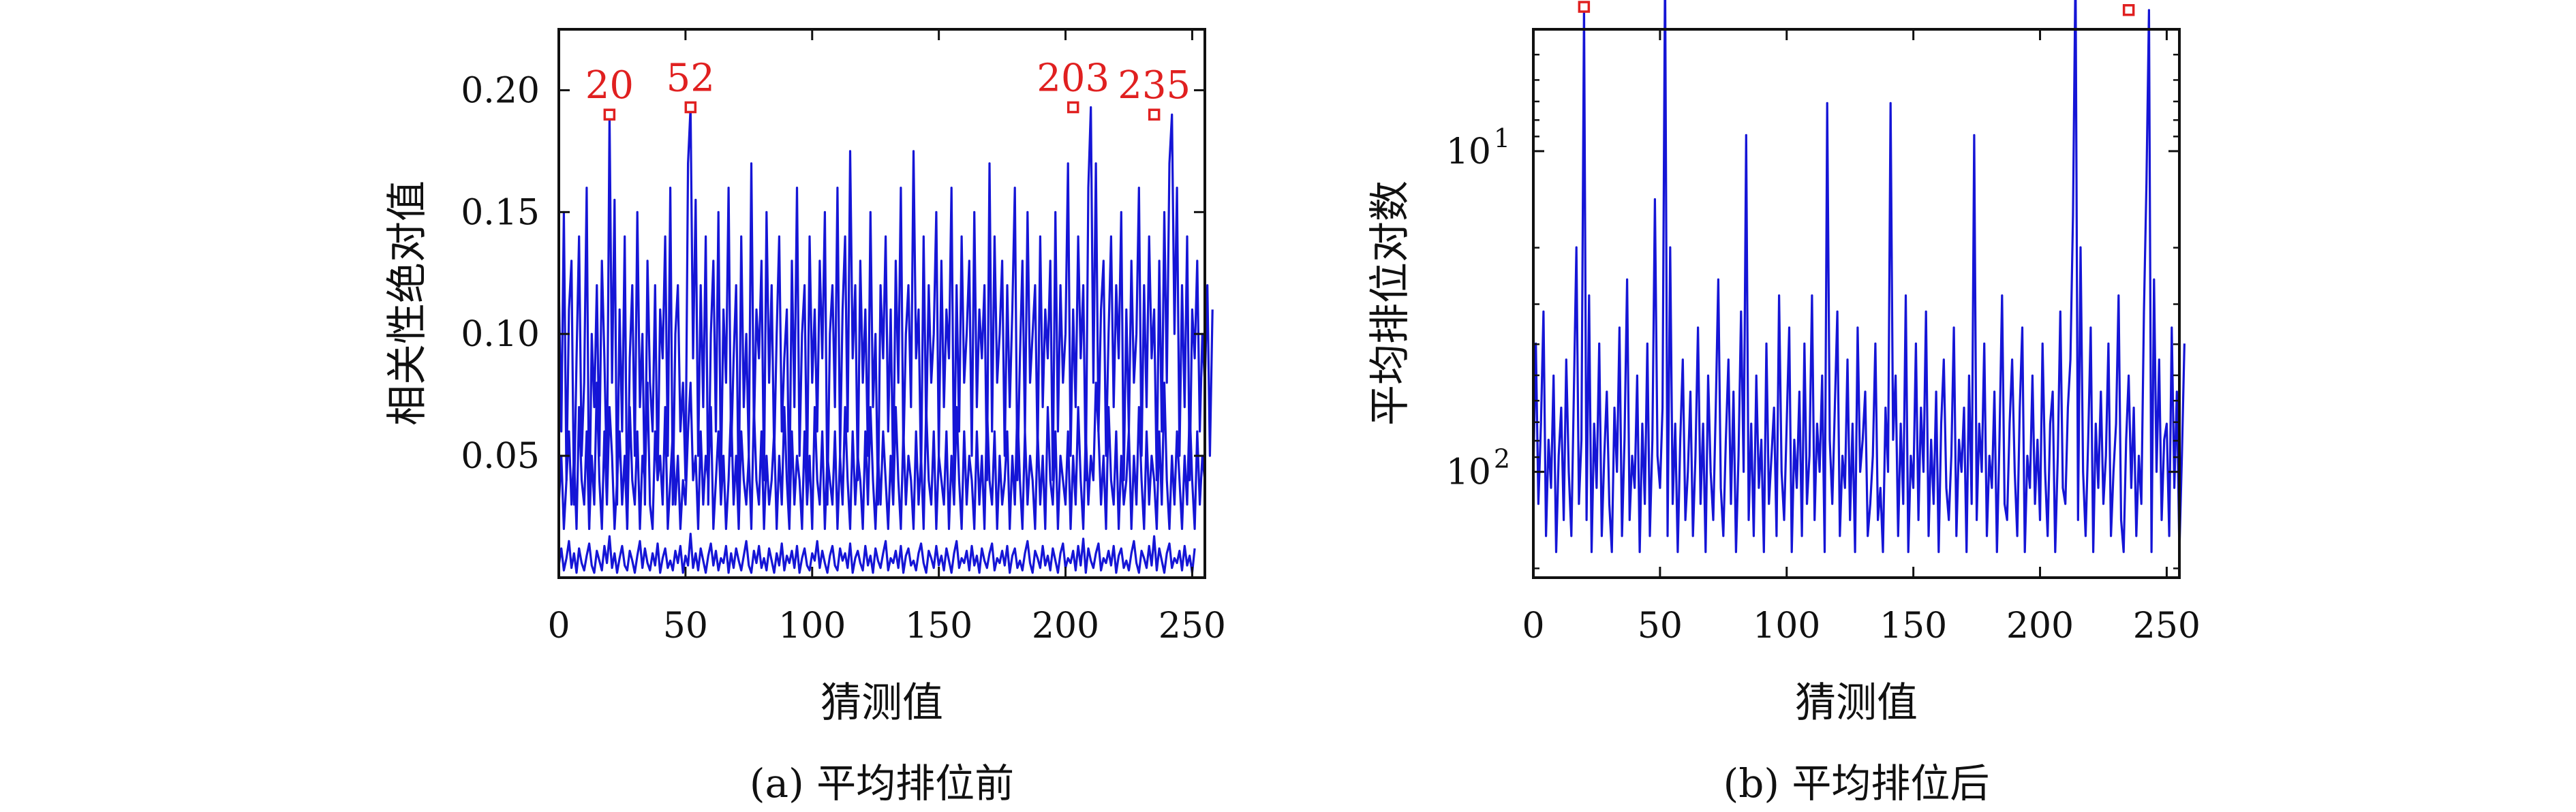 The width and height of the screenshot is (2576, 812). I want to click on series-group-a, so click(885, 340).